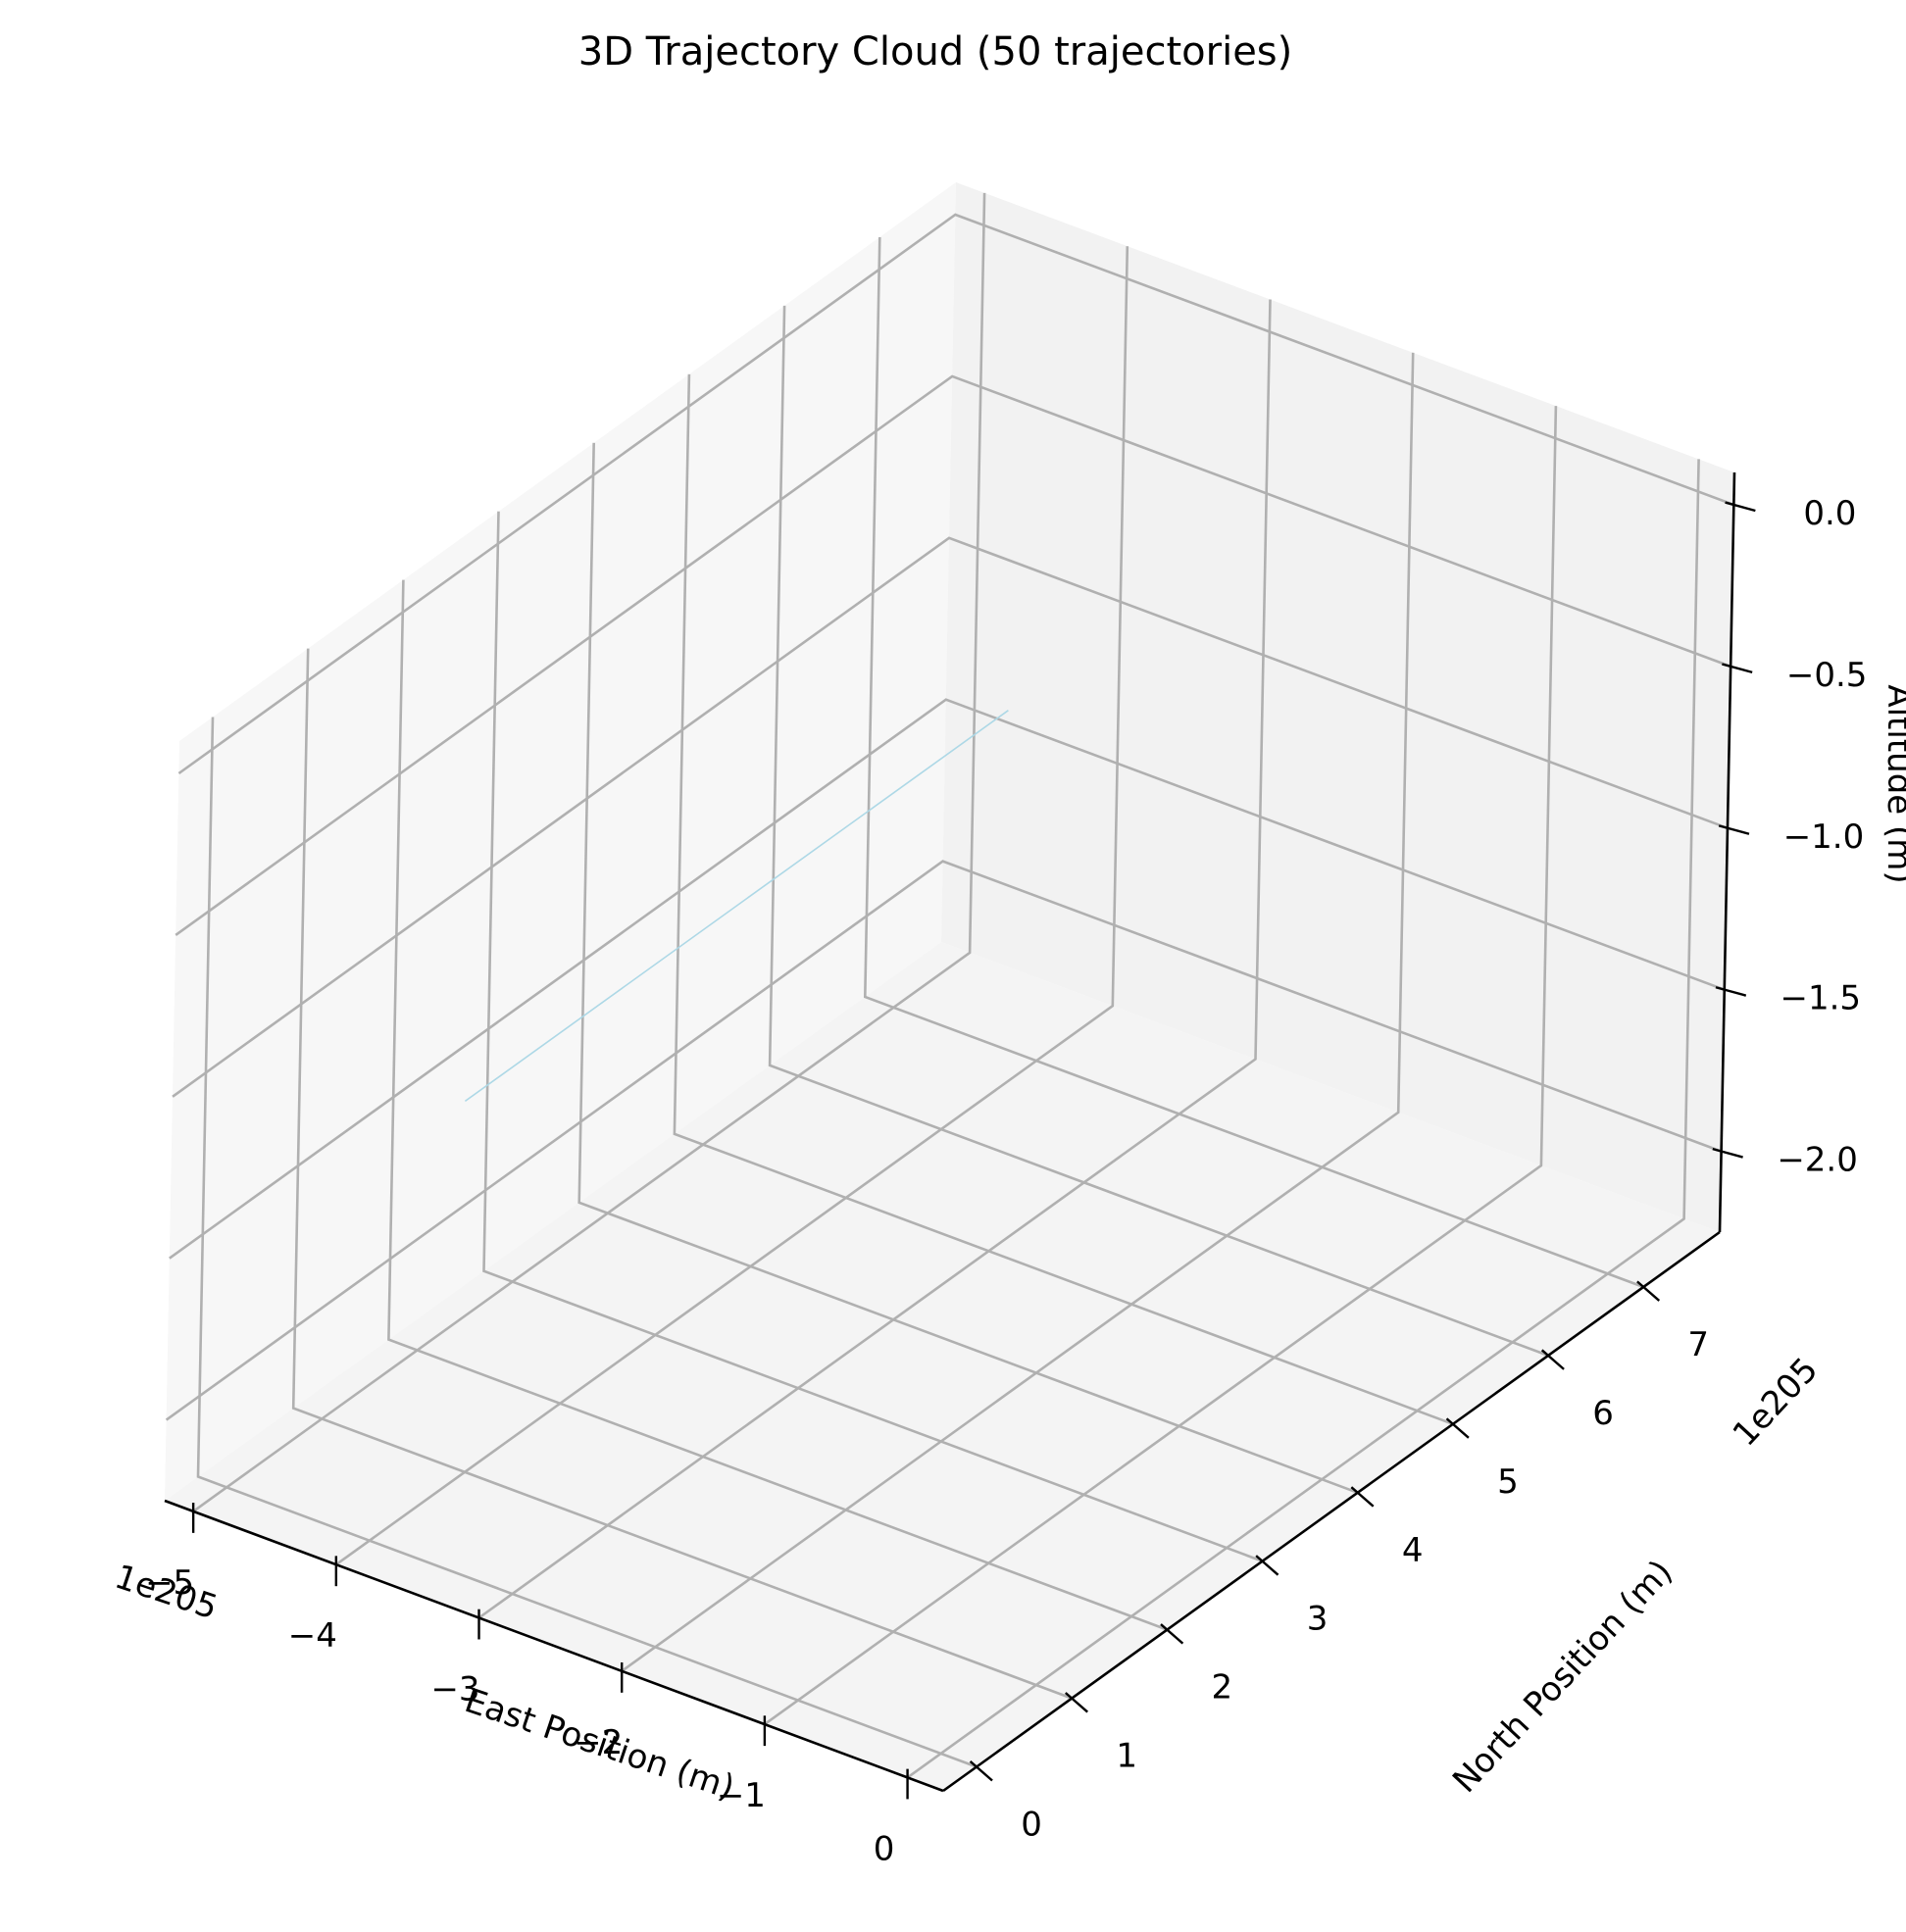  Describe the element at coordinates (1727, 852) in the screenshot. I see `z-axis-line` at that location.